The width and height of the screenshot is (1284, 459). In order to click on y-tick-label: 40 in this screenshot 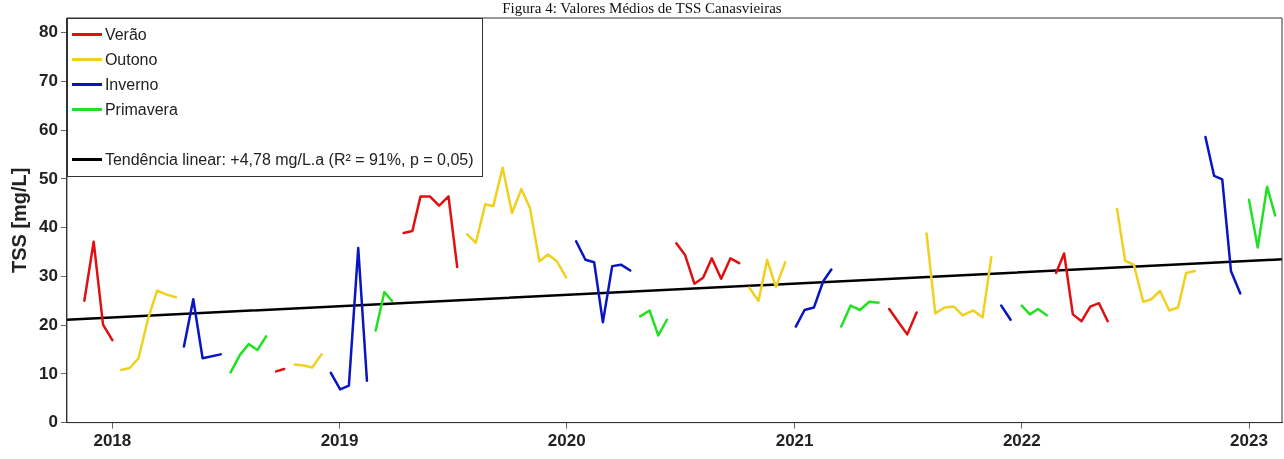, I will do `click(48, 227)`.